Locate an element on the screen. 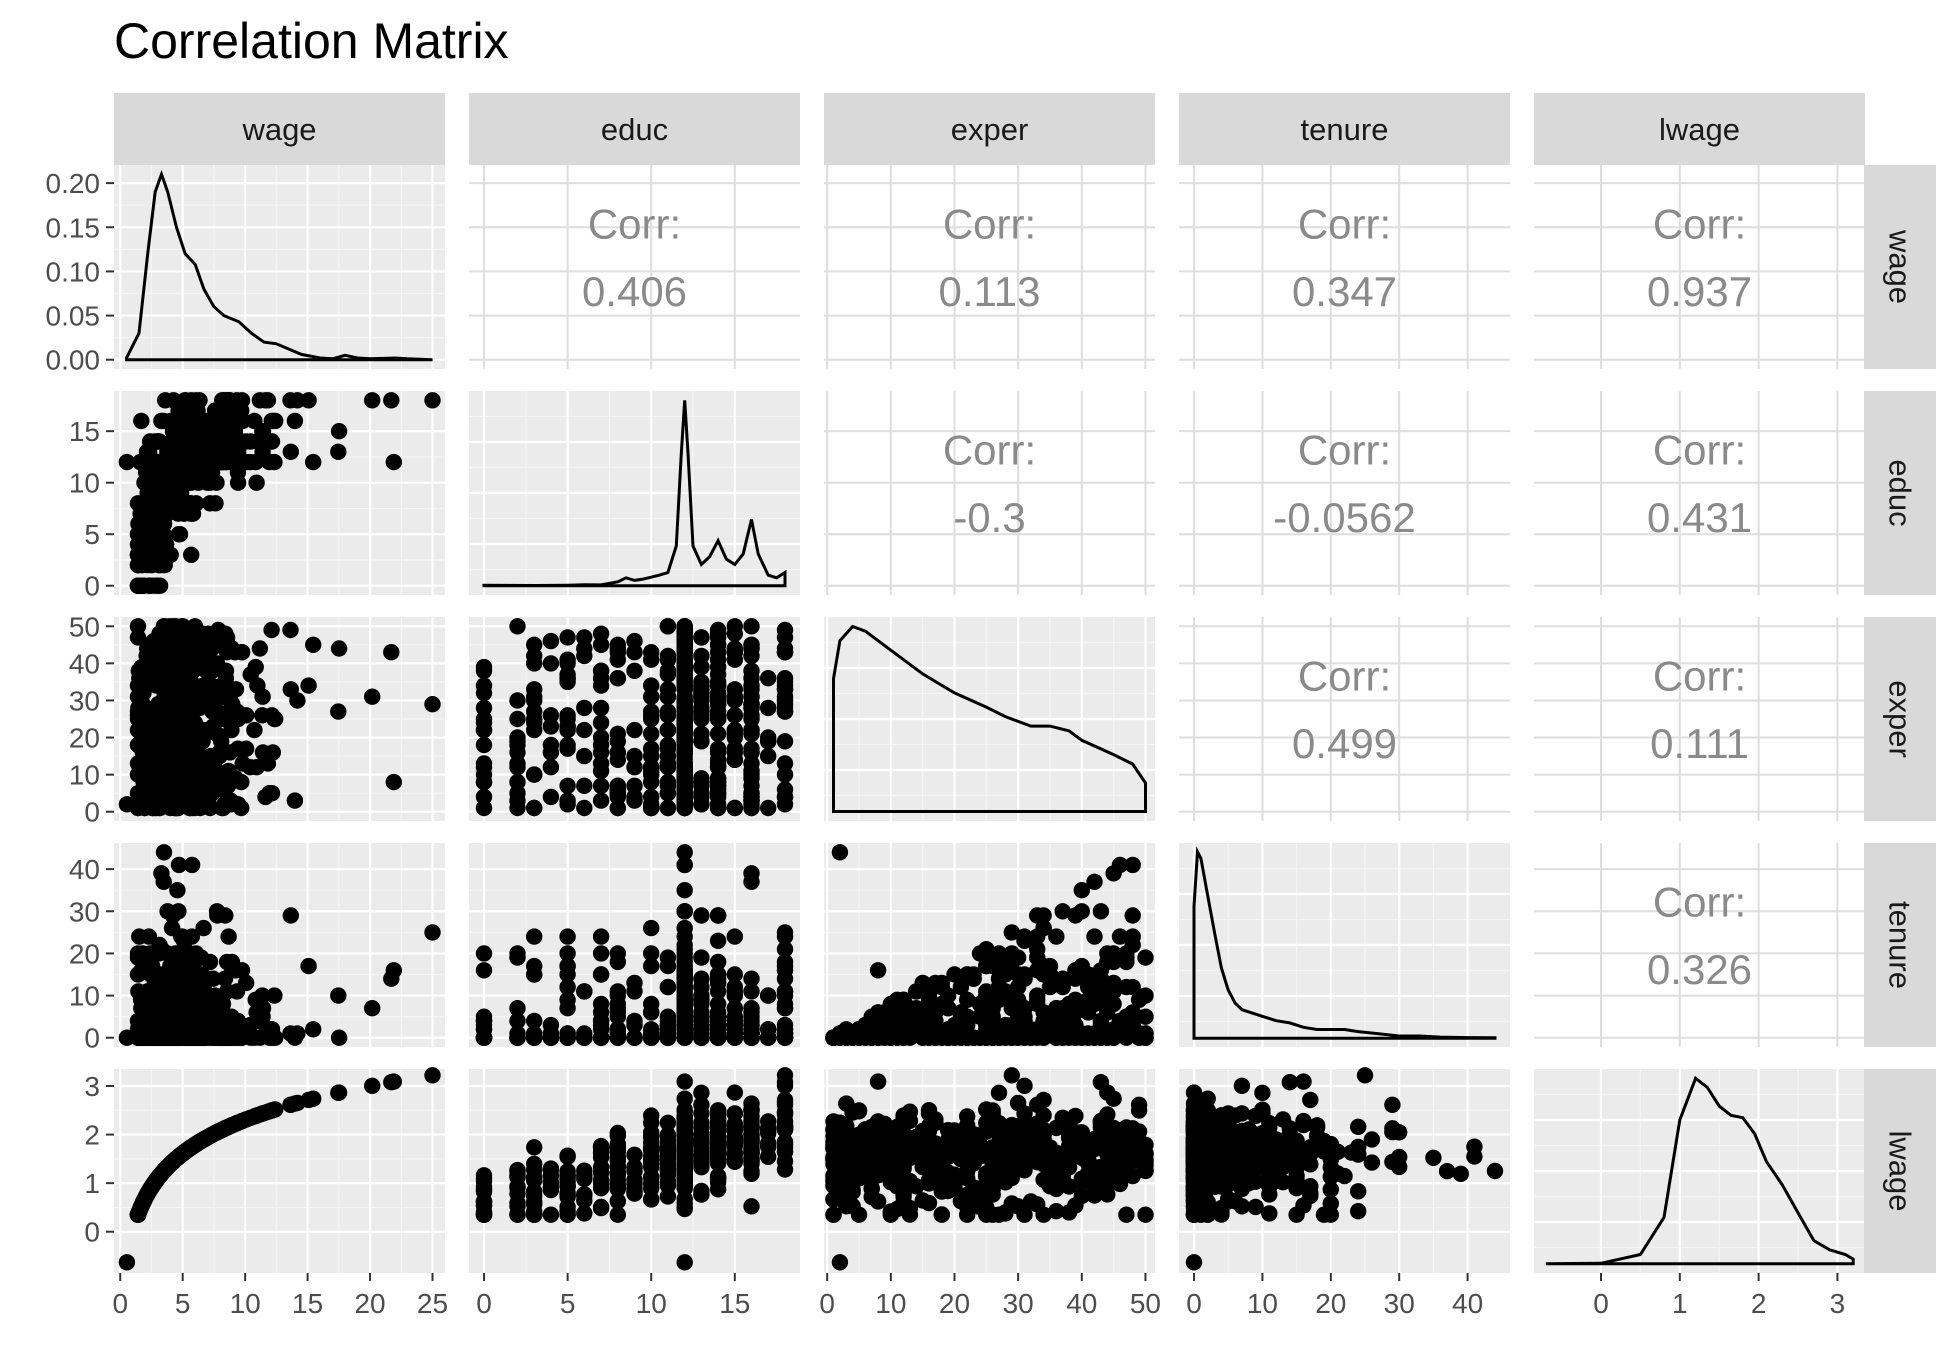 This screenshot has width=1950, height=1349. panel-exper-tenure: Corr:0.499 is located at coordinates (1344, 719).